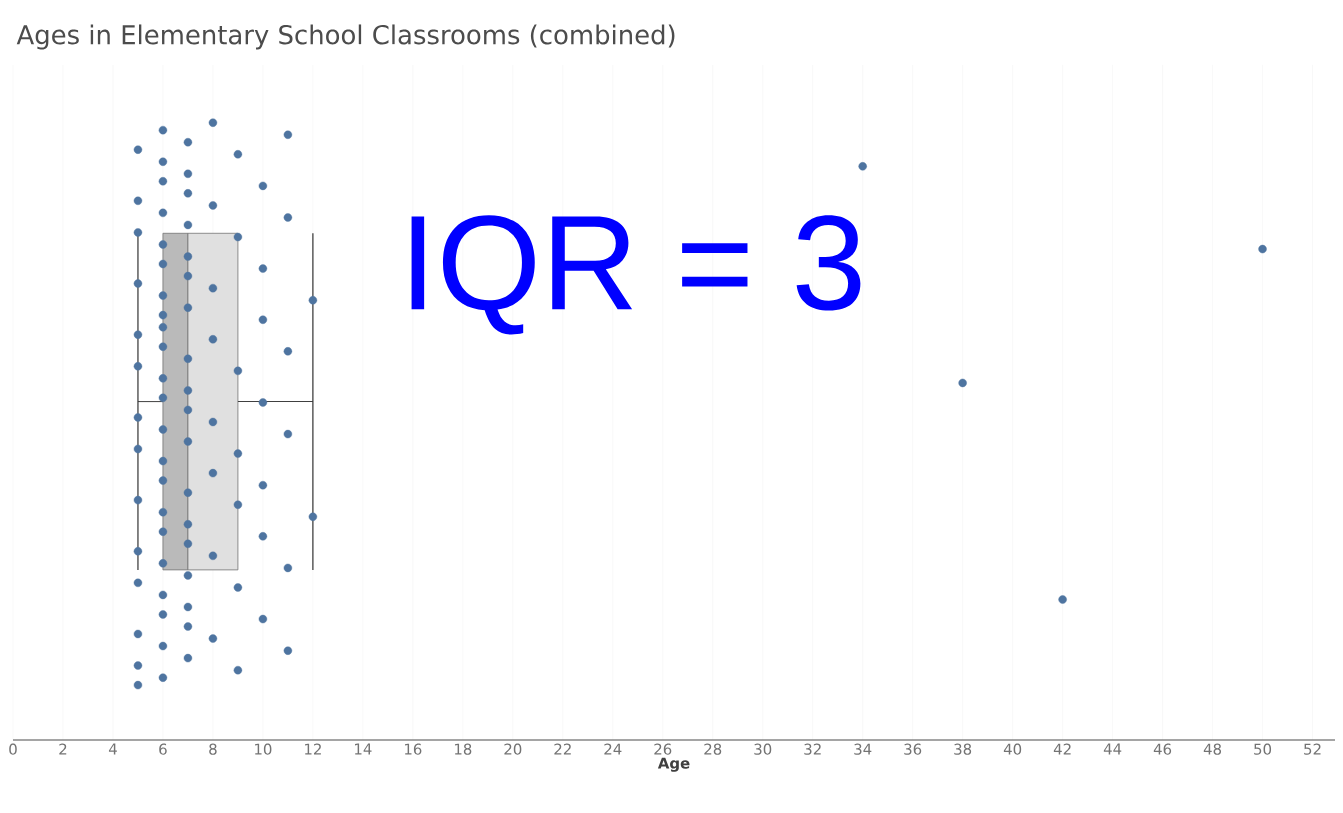 Image resolution: width=1343 pixels, height=813 pixels. What do you see at coordinates (513, 749) in the screenshot?
I see `x-tick-label: 20` at bounding box center [513, 749].